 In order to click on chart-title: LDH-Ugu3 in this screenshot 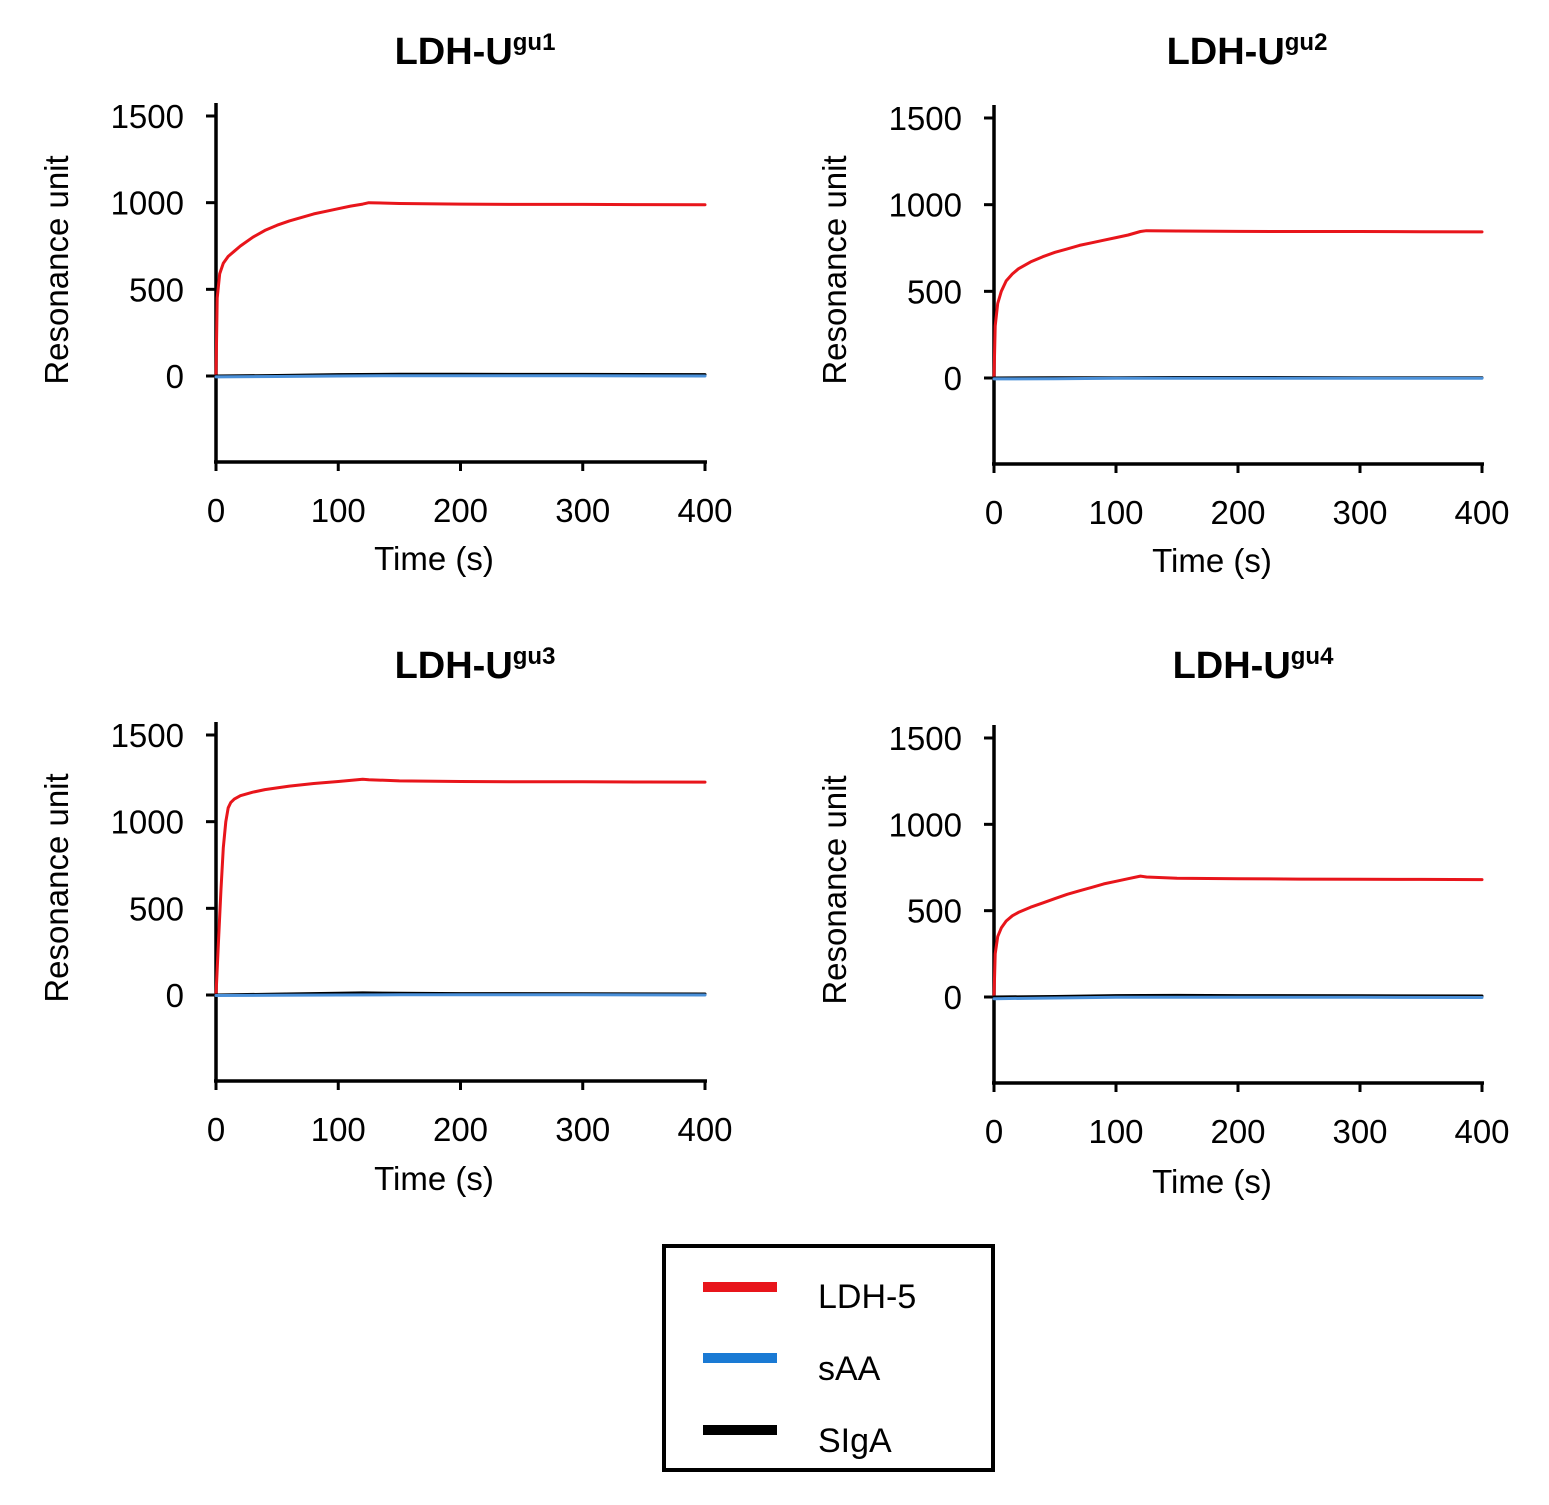, I will do `click(475, 665)`.